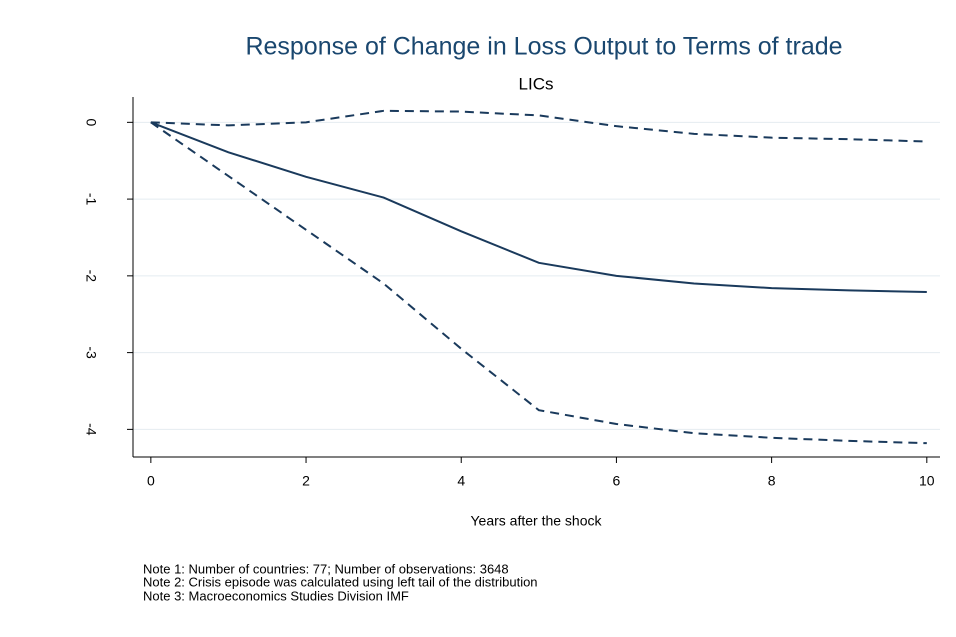 This screenshot has width=956, height=637. Describe the element at coordinates (536, 83) in the screenshot. I see `chart-subtitle: LICs` at that location.